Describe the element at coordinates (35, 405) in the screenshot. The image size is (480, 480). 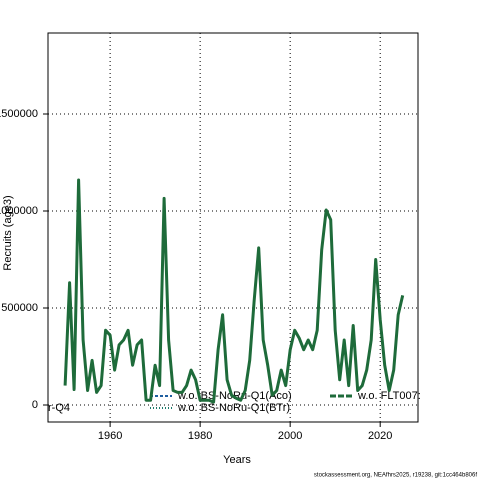
I see `y-tick-label: 0` at that location.